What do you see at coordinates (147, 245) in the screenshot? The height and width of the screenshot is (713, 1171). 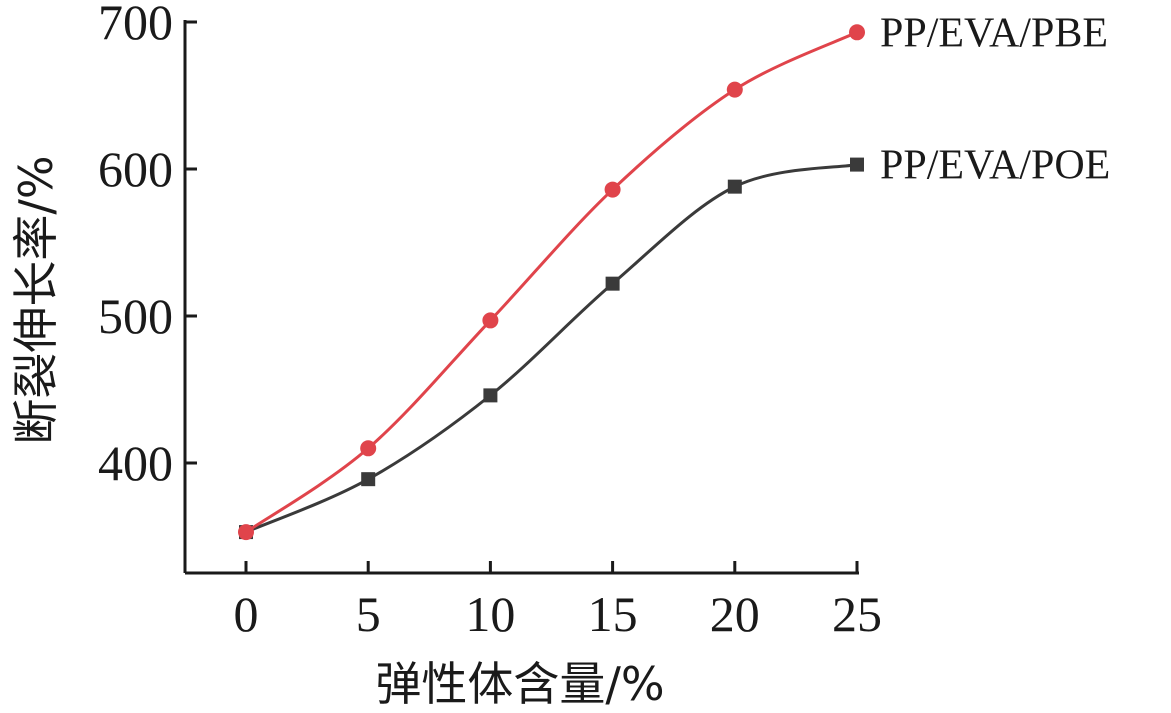 I see `y-ticks: 400 500 600 700` at bounding box center [147, 245].